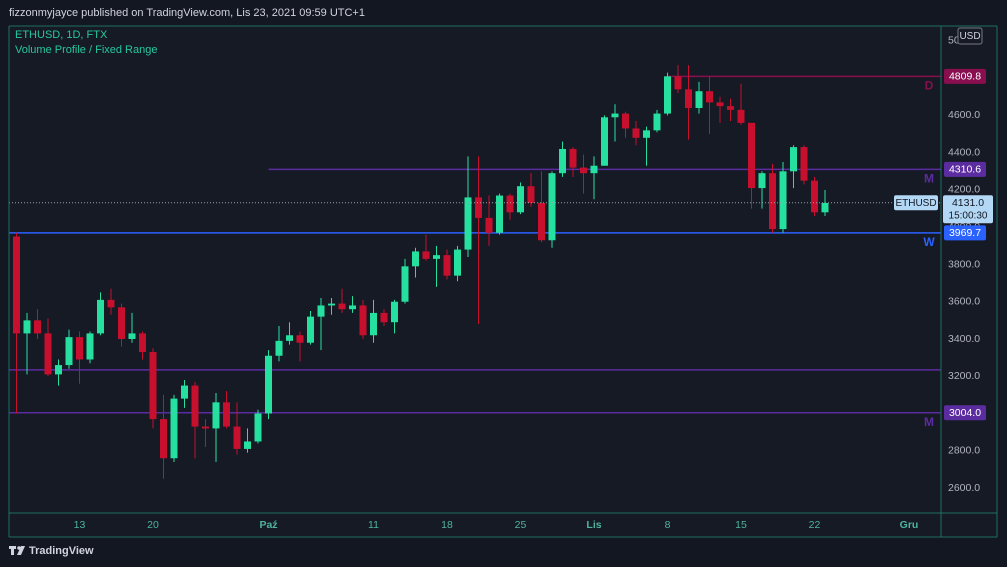 The image size is (1007, 567). What do you see at coordinates (61, 35) in the screenshot?
I see `symbol-title: ETHUSD, 1D, FTX` at bounding box center [61, 35].